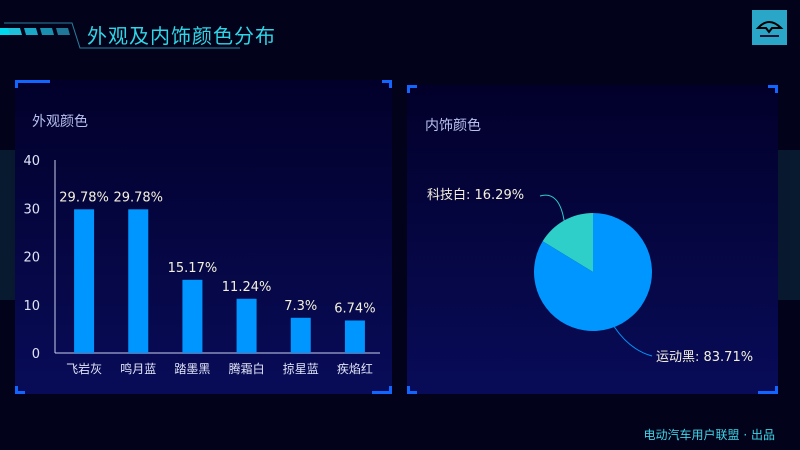 This screenshot has width=800, height=450. What do you see at coordinates (709, 435) in the screenshot?
I see `footer-credit: 电动汽车用户联盟 · 出品` at bounding box center [709, 435].